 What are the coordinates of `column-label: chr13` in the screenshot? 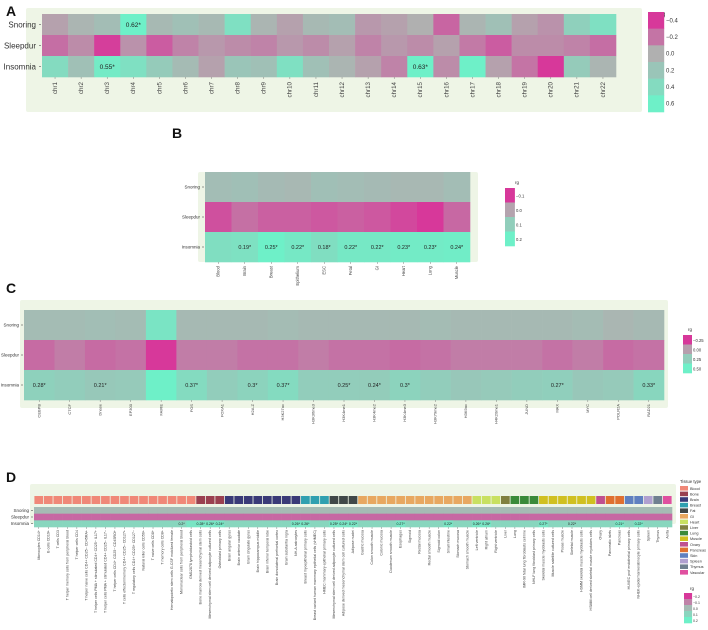 It's located at (368, 89).